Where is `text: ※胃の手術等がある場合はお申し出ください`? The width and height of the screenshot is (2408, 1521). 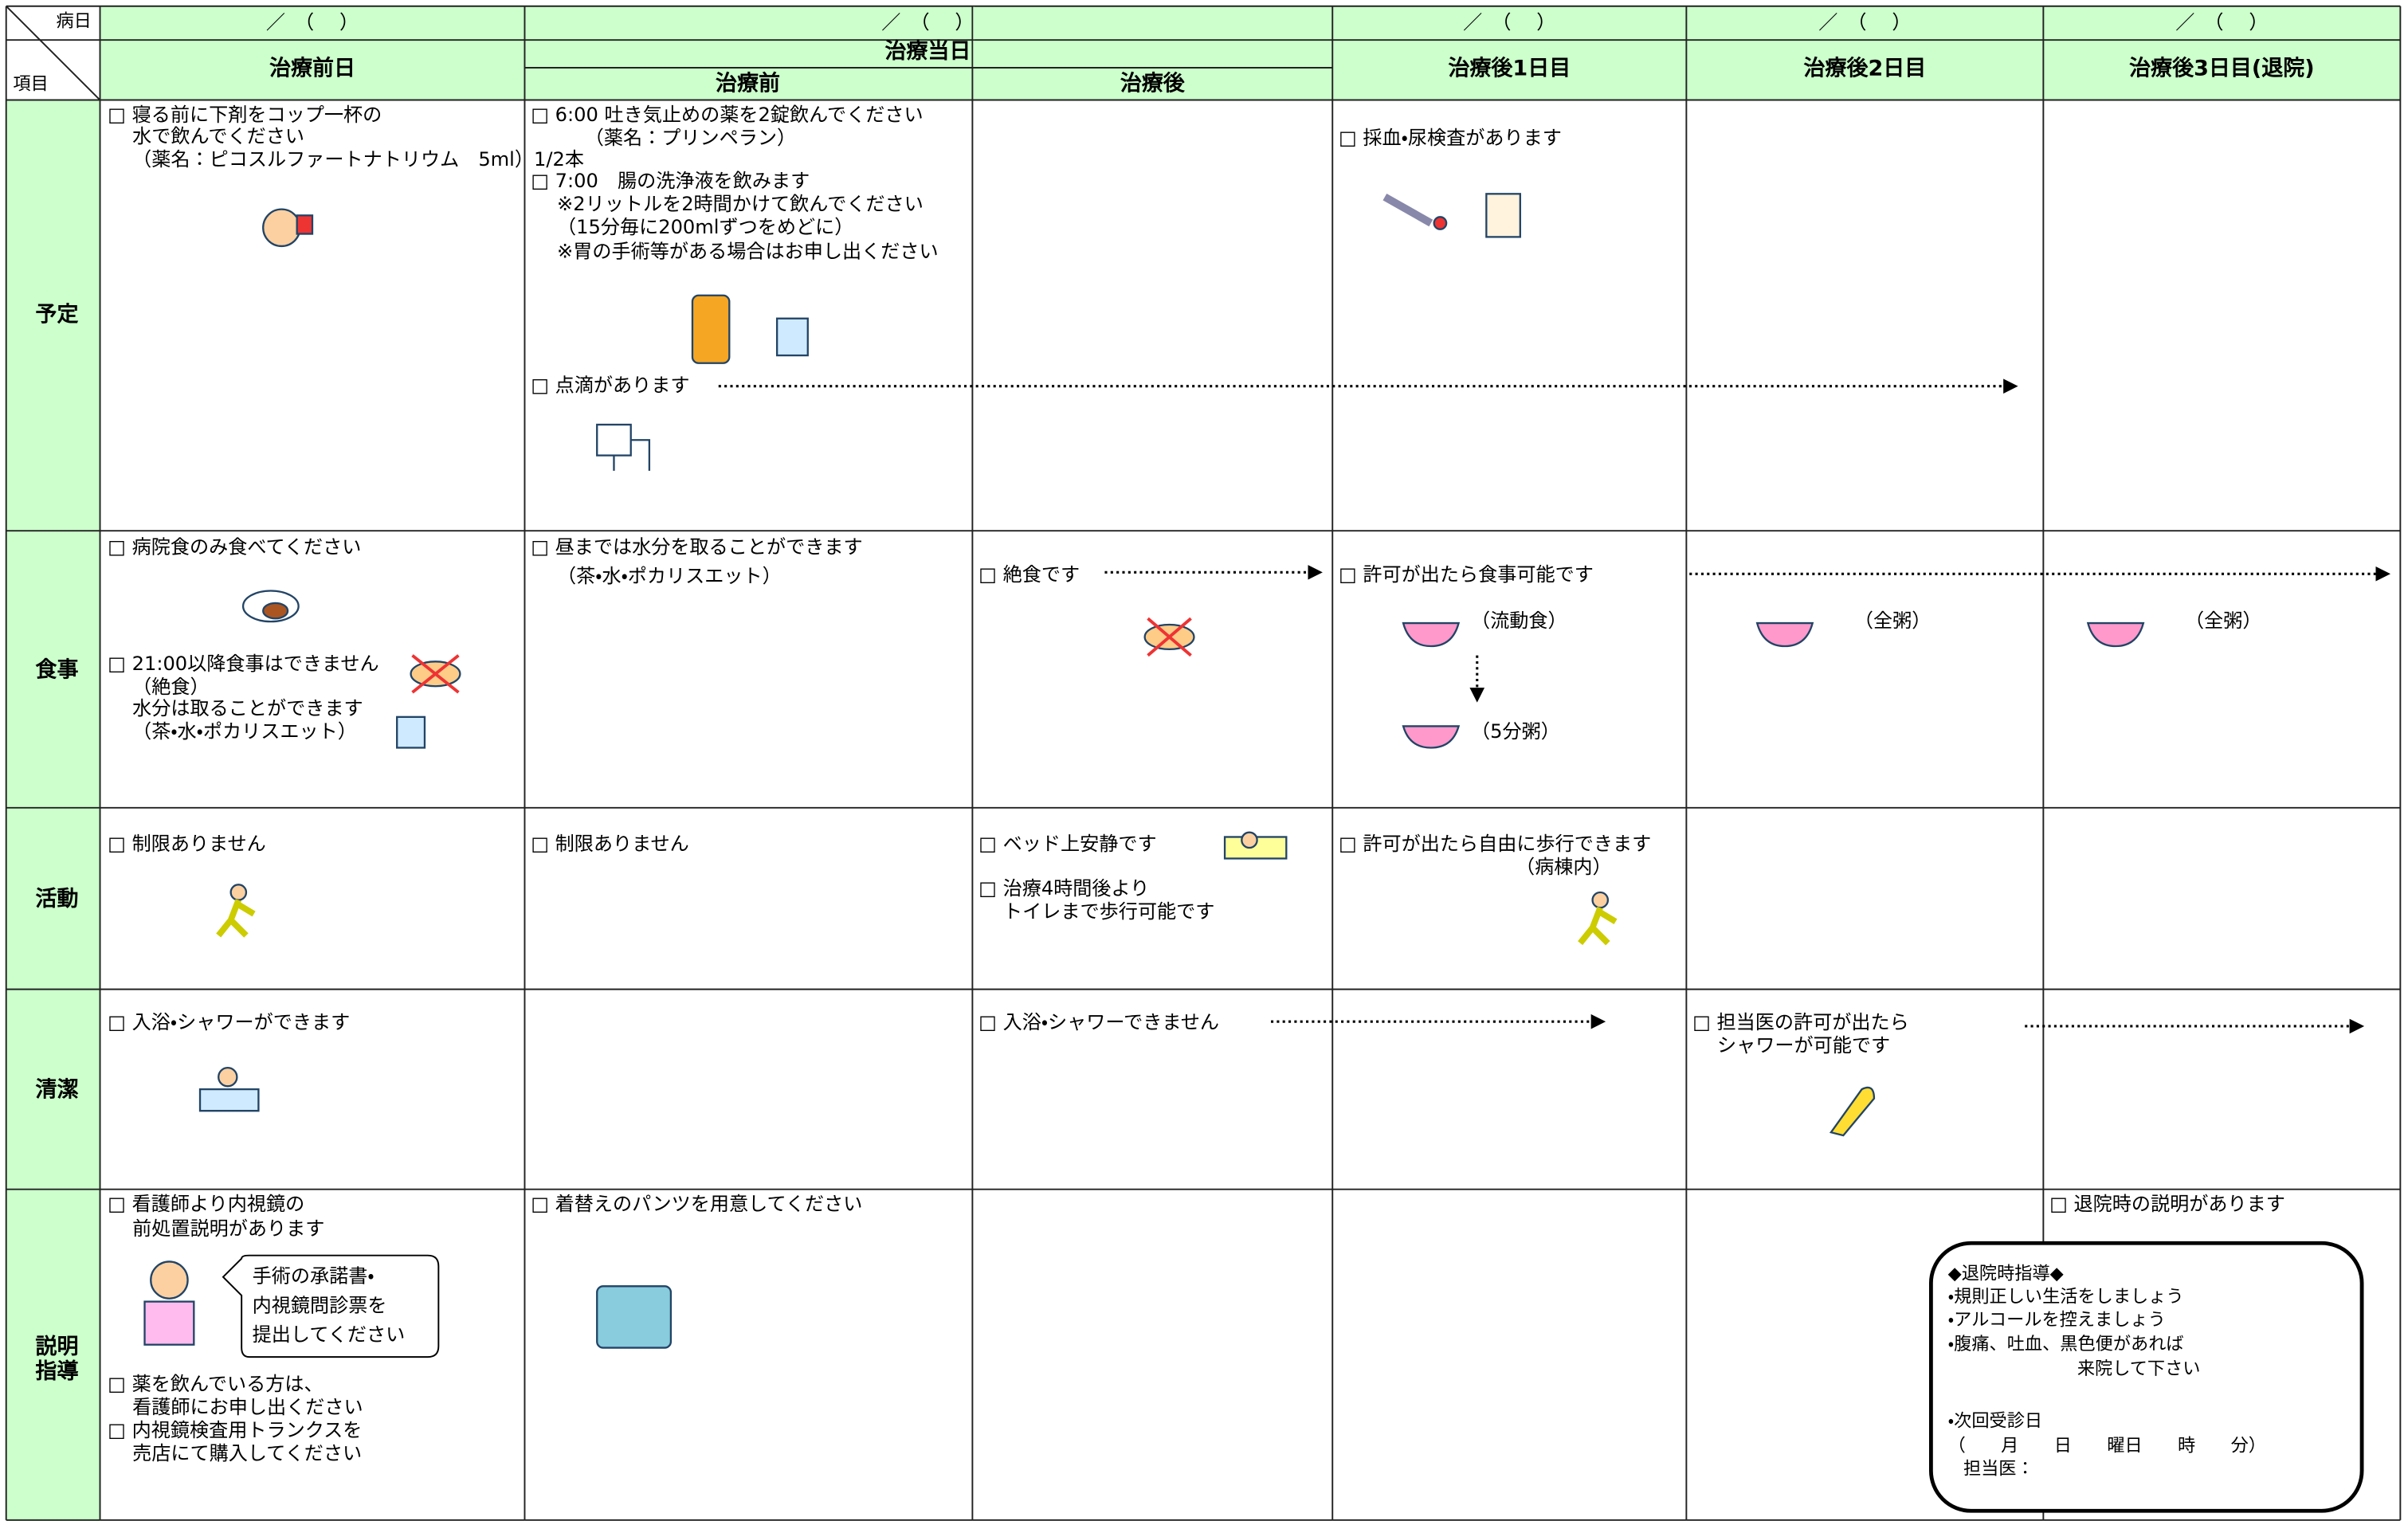 text: ※胃の手術等がある場合はお申し出ください is located at coordinates (748, 252).